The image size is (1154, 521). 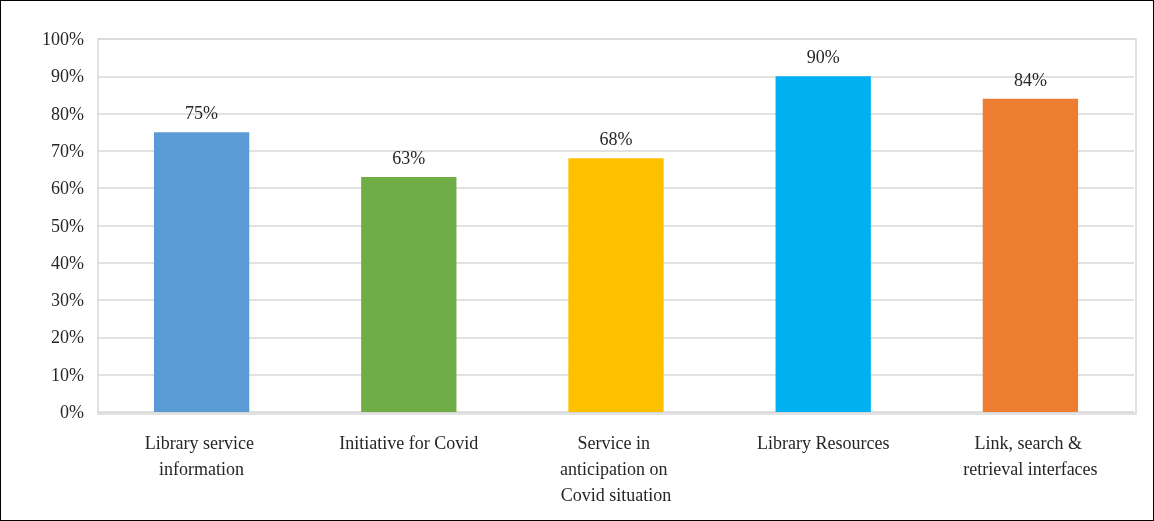 I want to click on data-label: 84%, so click(x=1030, y=79).